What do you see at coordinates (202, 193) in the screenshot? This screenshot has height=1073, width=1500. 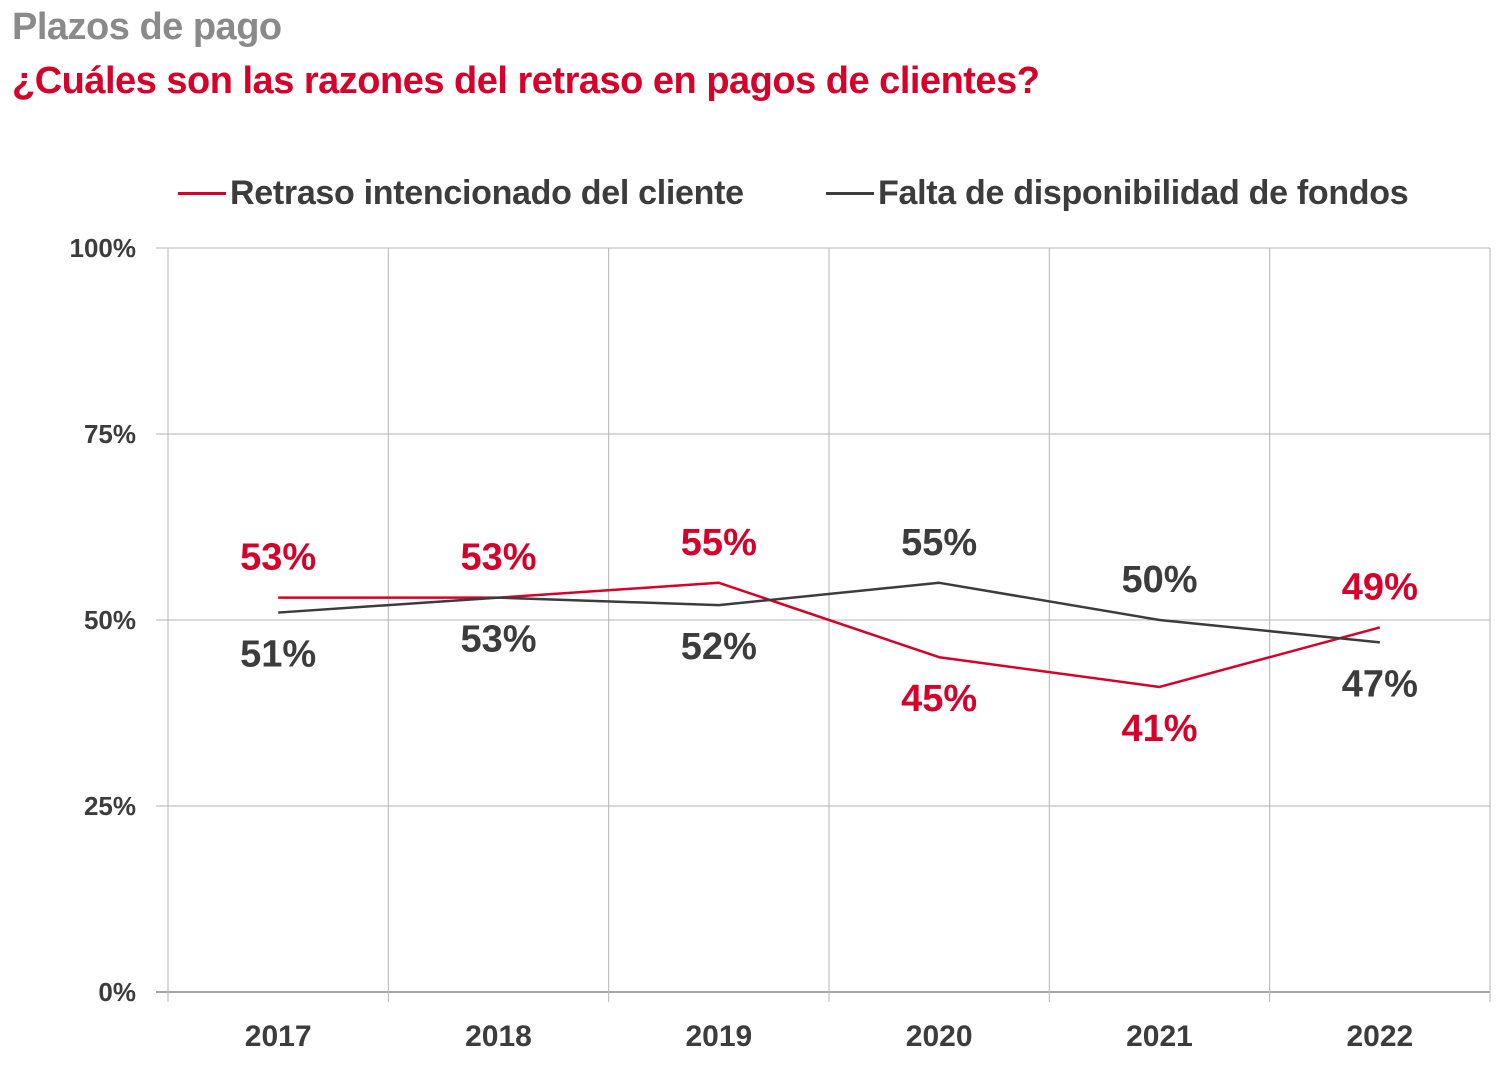 I see `legend-swatch-retraso` at bounding box center [202, 193].